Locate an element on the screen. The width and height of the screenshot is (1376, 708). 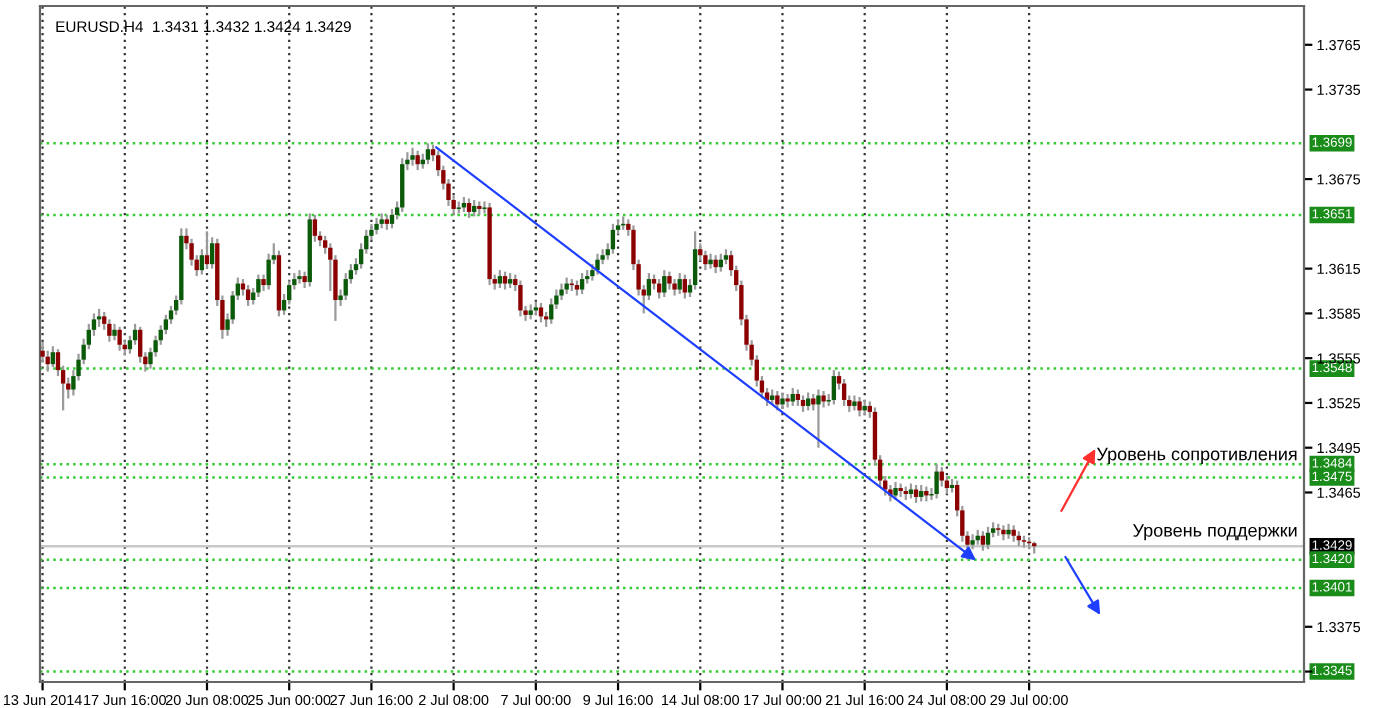
annotation: Уровень поддержки is located at coordinates (1214, 532).